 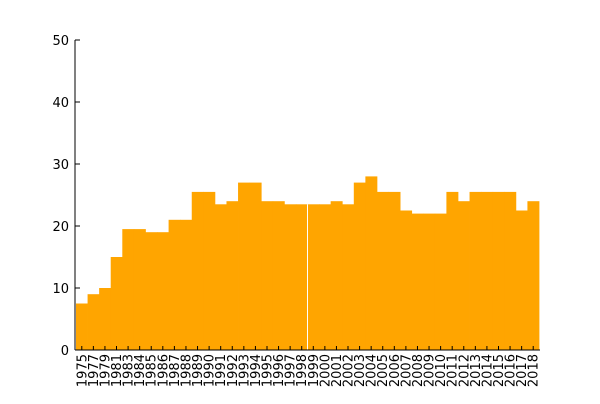 What do you see at coordinates (198, 370) in the screenshot?
I see `x-tick-label: 1989` at bounding box center [198, 370].